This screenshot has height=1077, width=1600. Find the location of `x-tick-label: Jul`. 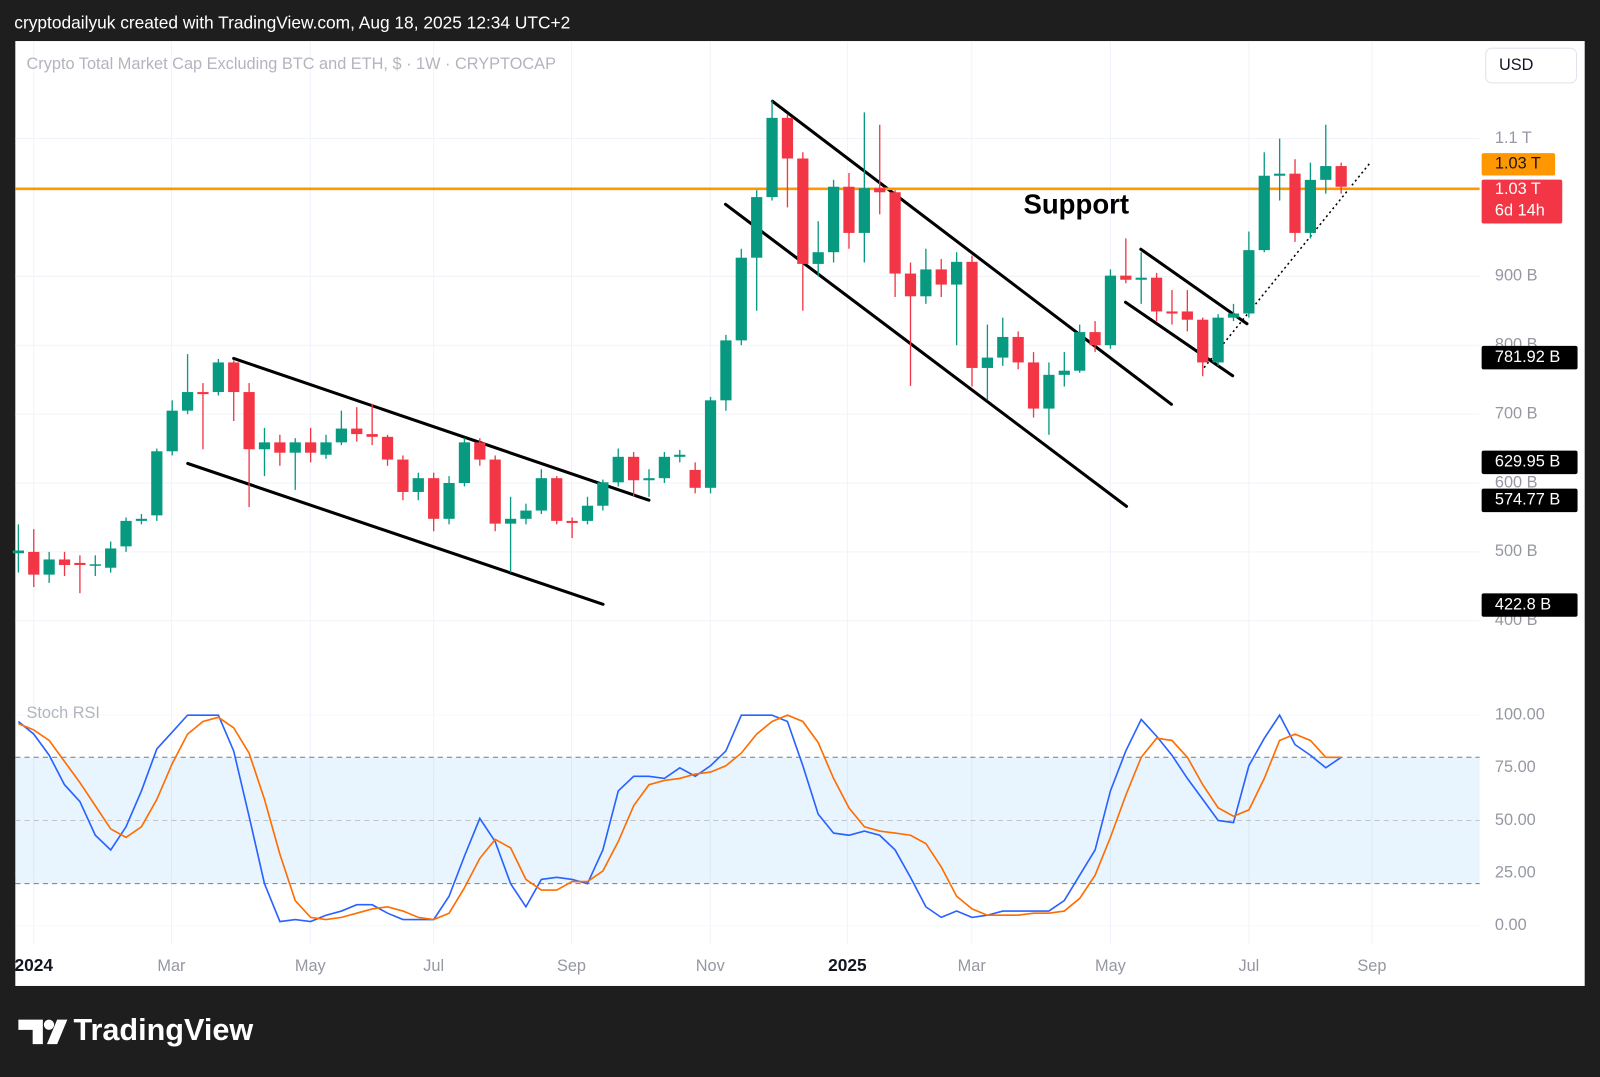

x-tick-label: Jul is located at coordinates (433, 966).